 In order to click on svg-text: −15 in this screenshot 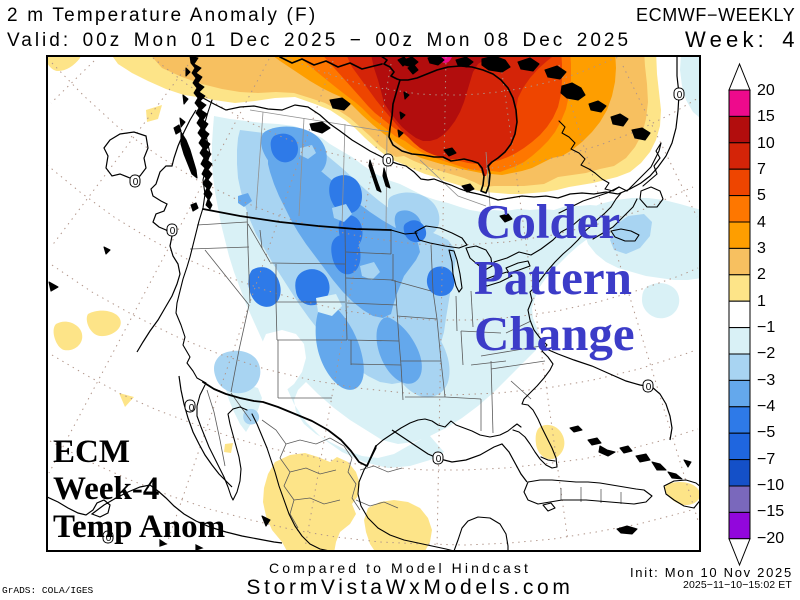, I will do `click(770, 511)`.